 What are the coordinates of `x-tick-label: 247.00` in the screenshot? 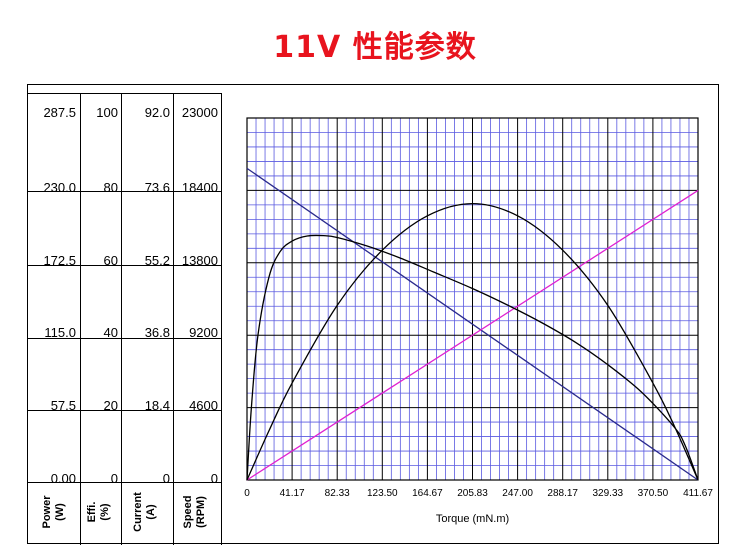 It's located at (517, 493).